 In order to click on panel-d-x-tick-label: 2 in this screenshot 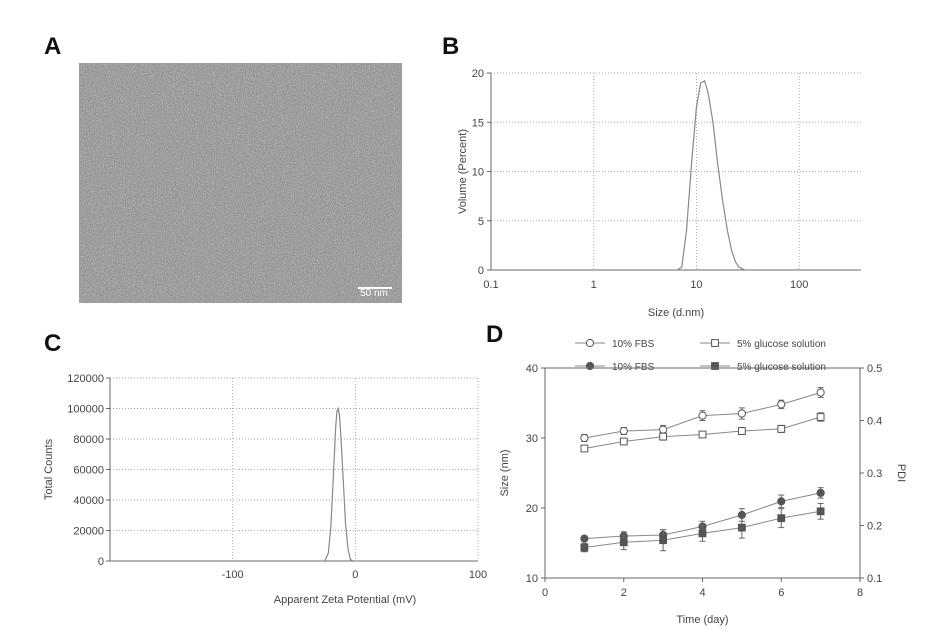, I will do `click(624, 593)`.